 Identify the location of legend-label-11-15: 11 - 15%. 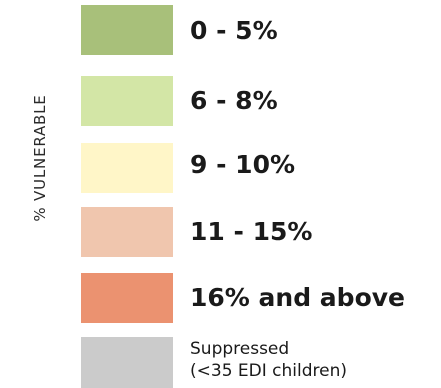
(251, 231).